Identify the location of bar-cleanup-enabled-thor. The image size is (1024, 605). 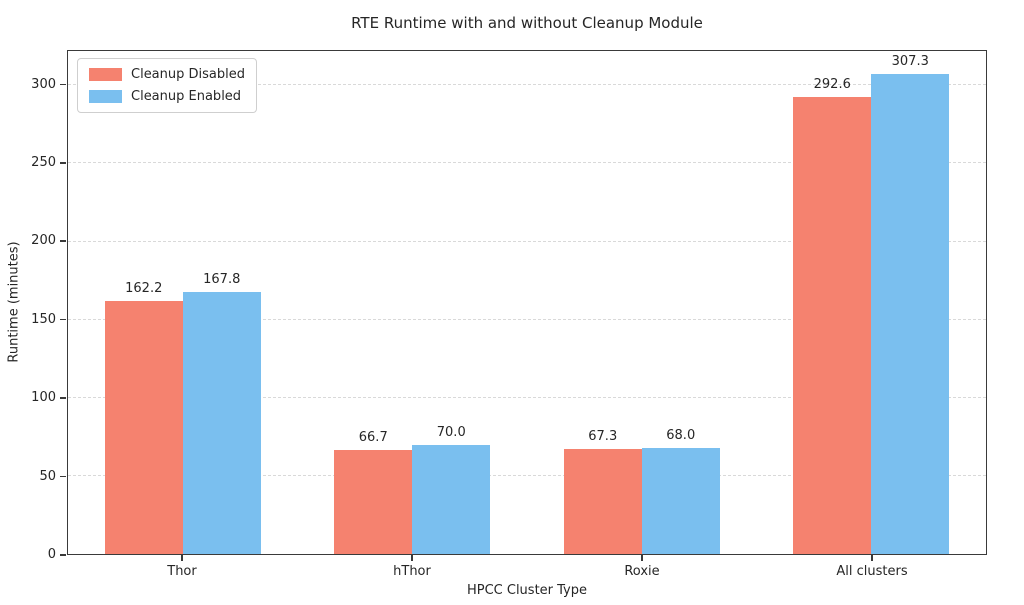
(221, 422).